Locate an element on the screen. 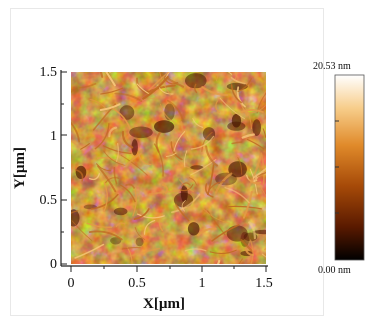 The image size is (368, 321). colorbar-min-label: 0.00 nm is located at coordinates (334, 270).